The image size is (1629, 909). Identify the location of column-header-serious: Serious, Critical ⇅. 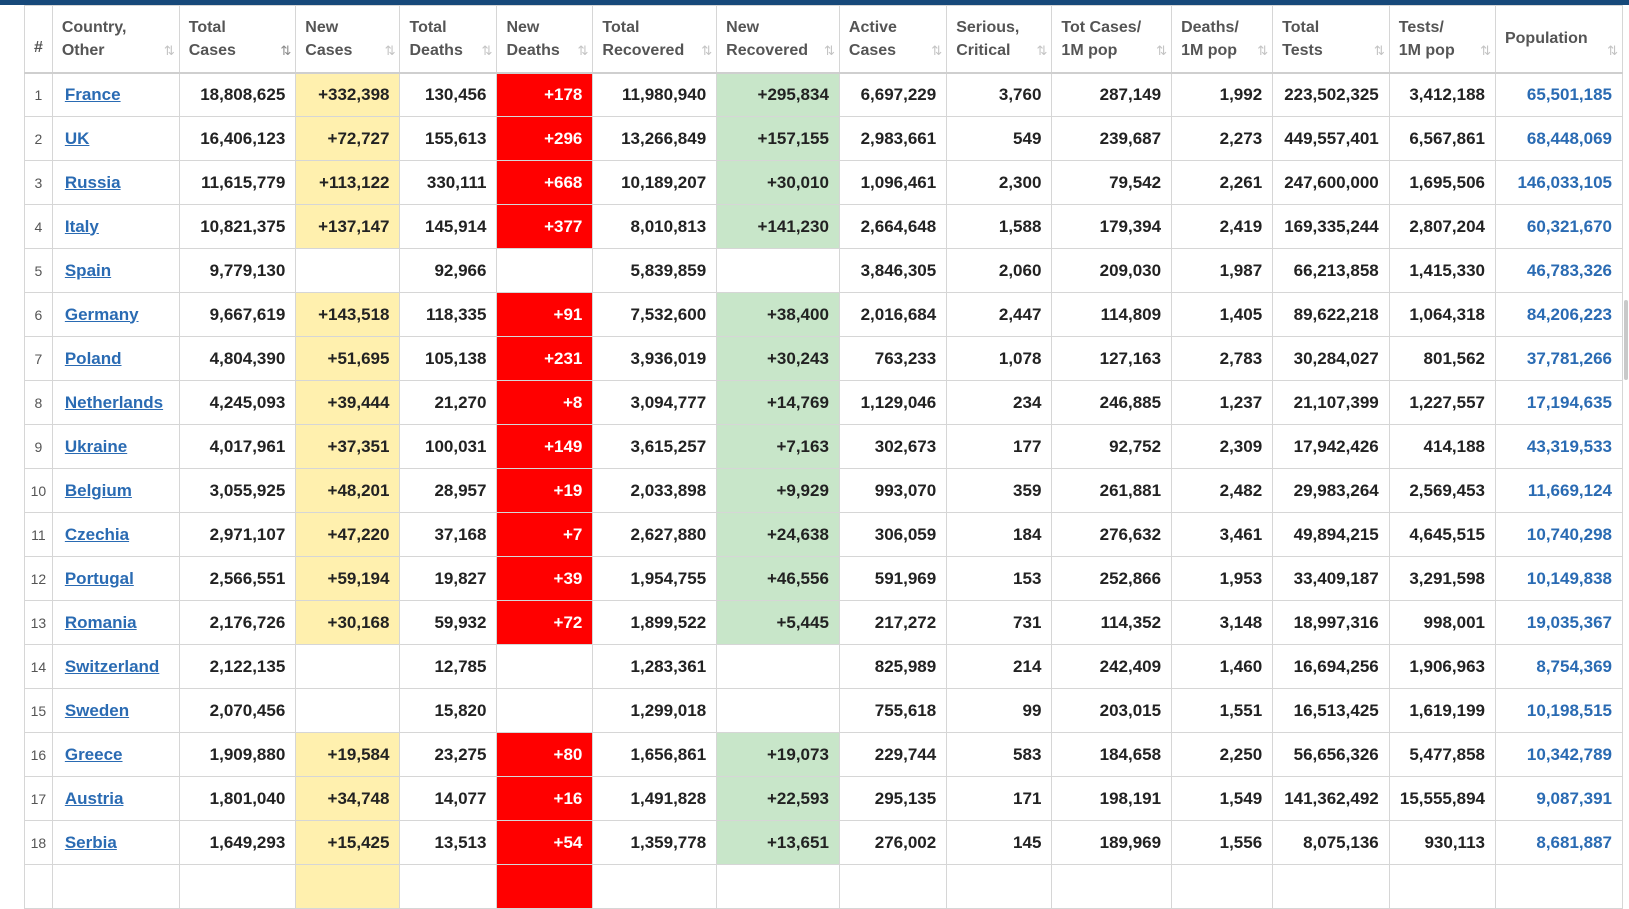
(999, 39).